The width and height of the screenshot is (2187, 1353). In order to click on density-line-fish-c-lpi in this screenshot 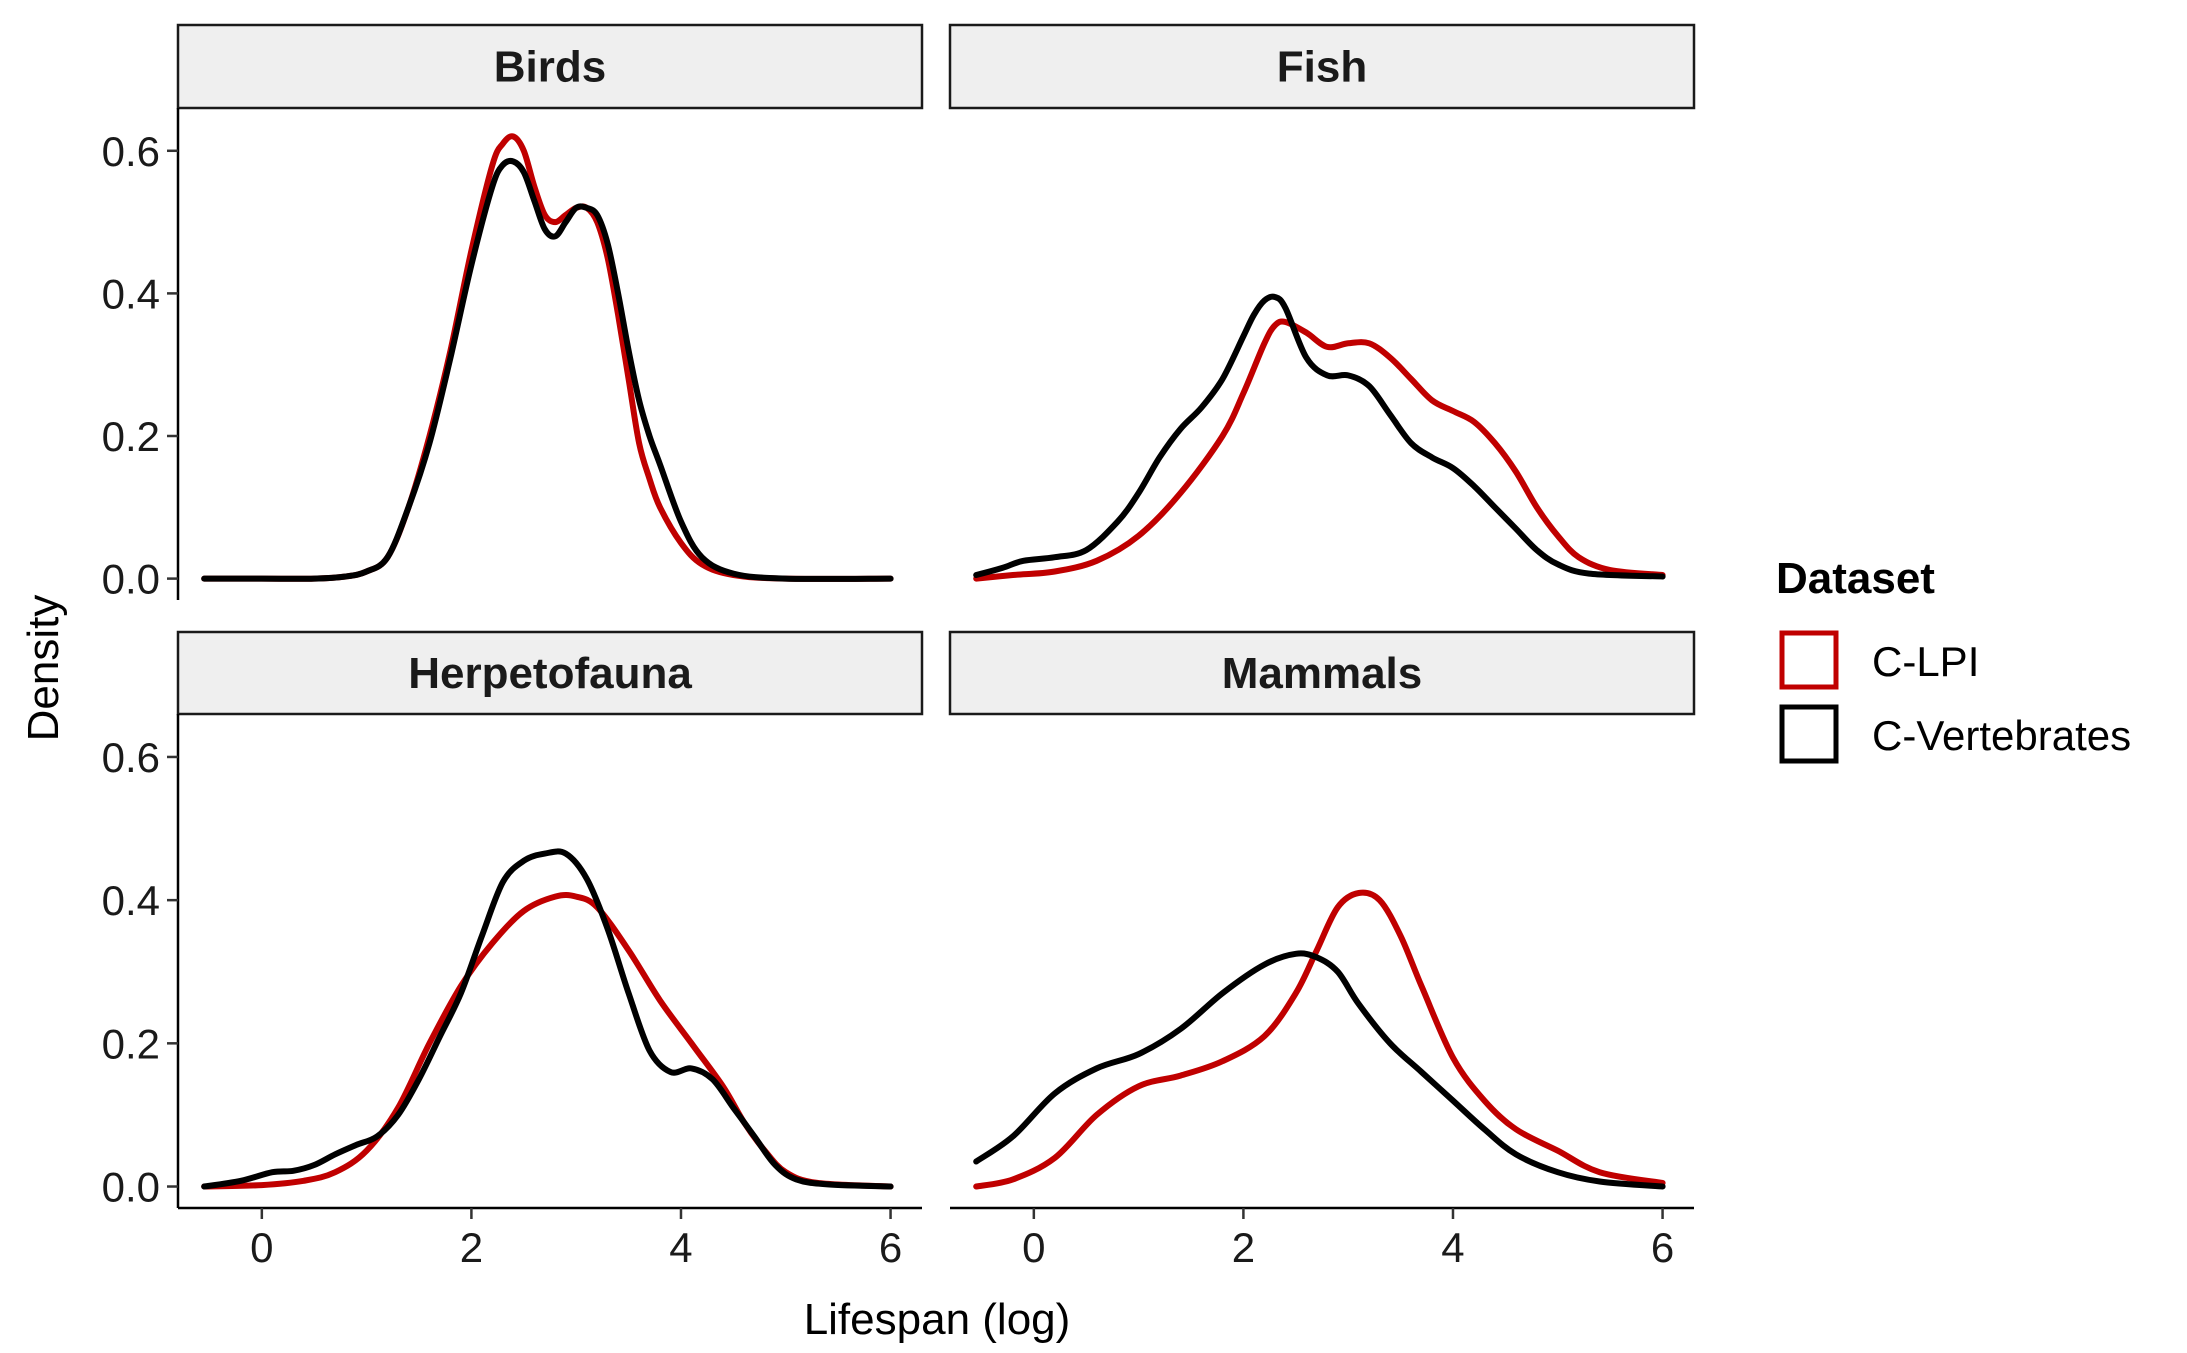, I will do `click(1319, 450)`.